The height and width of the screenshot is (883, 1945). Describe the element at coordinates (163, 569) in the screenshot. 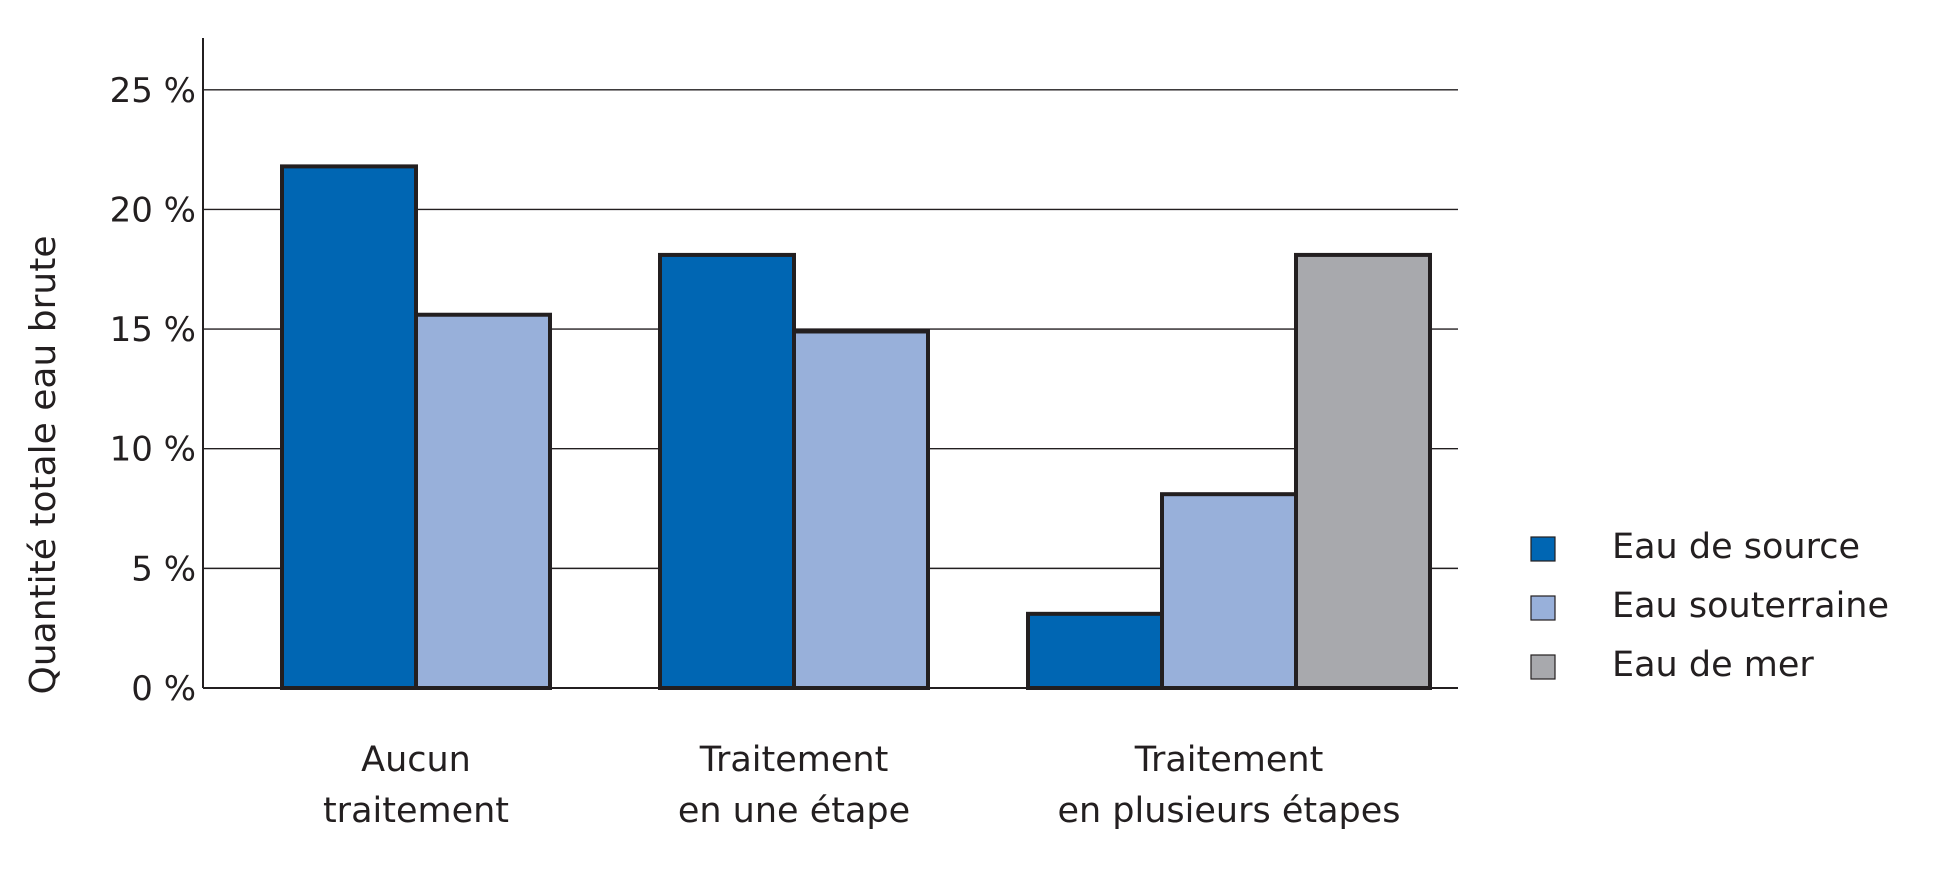

I see `y-tick-label: 5 %` at that location.